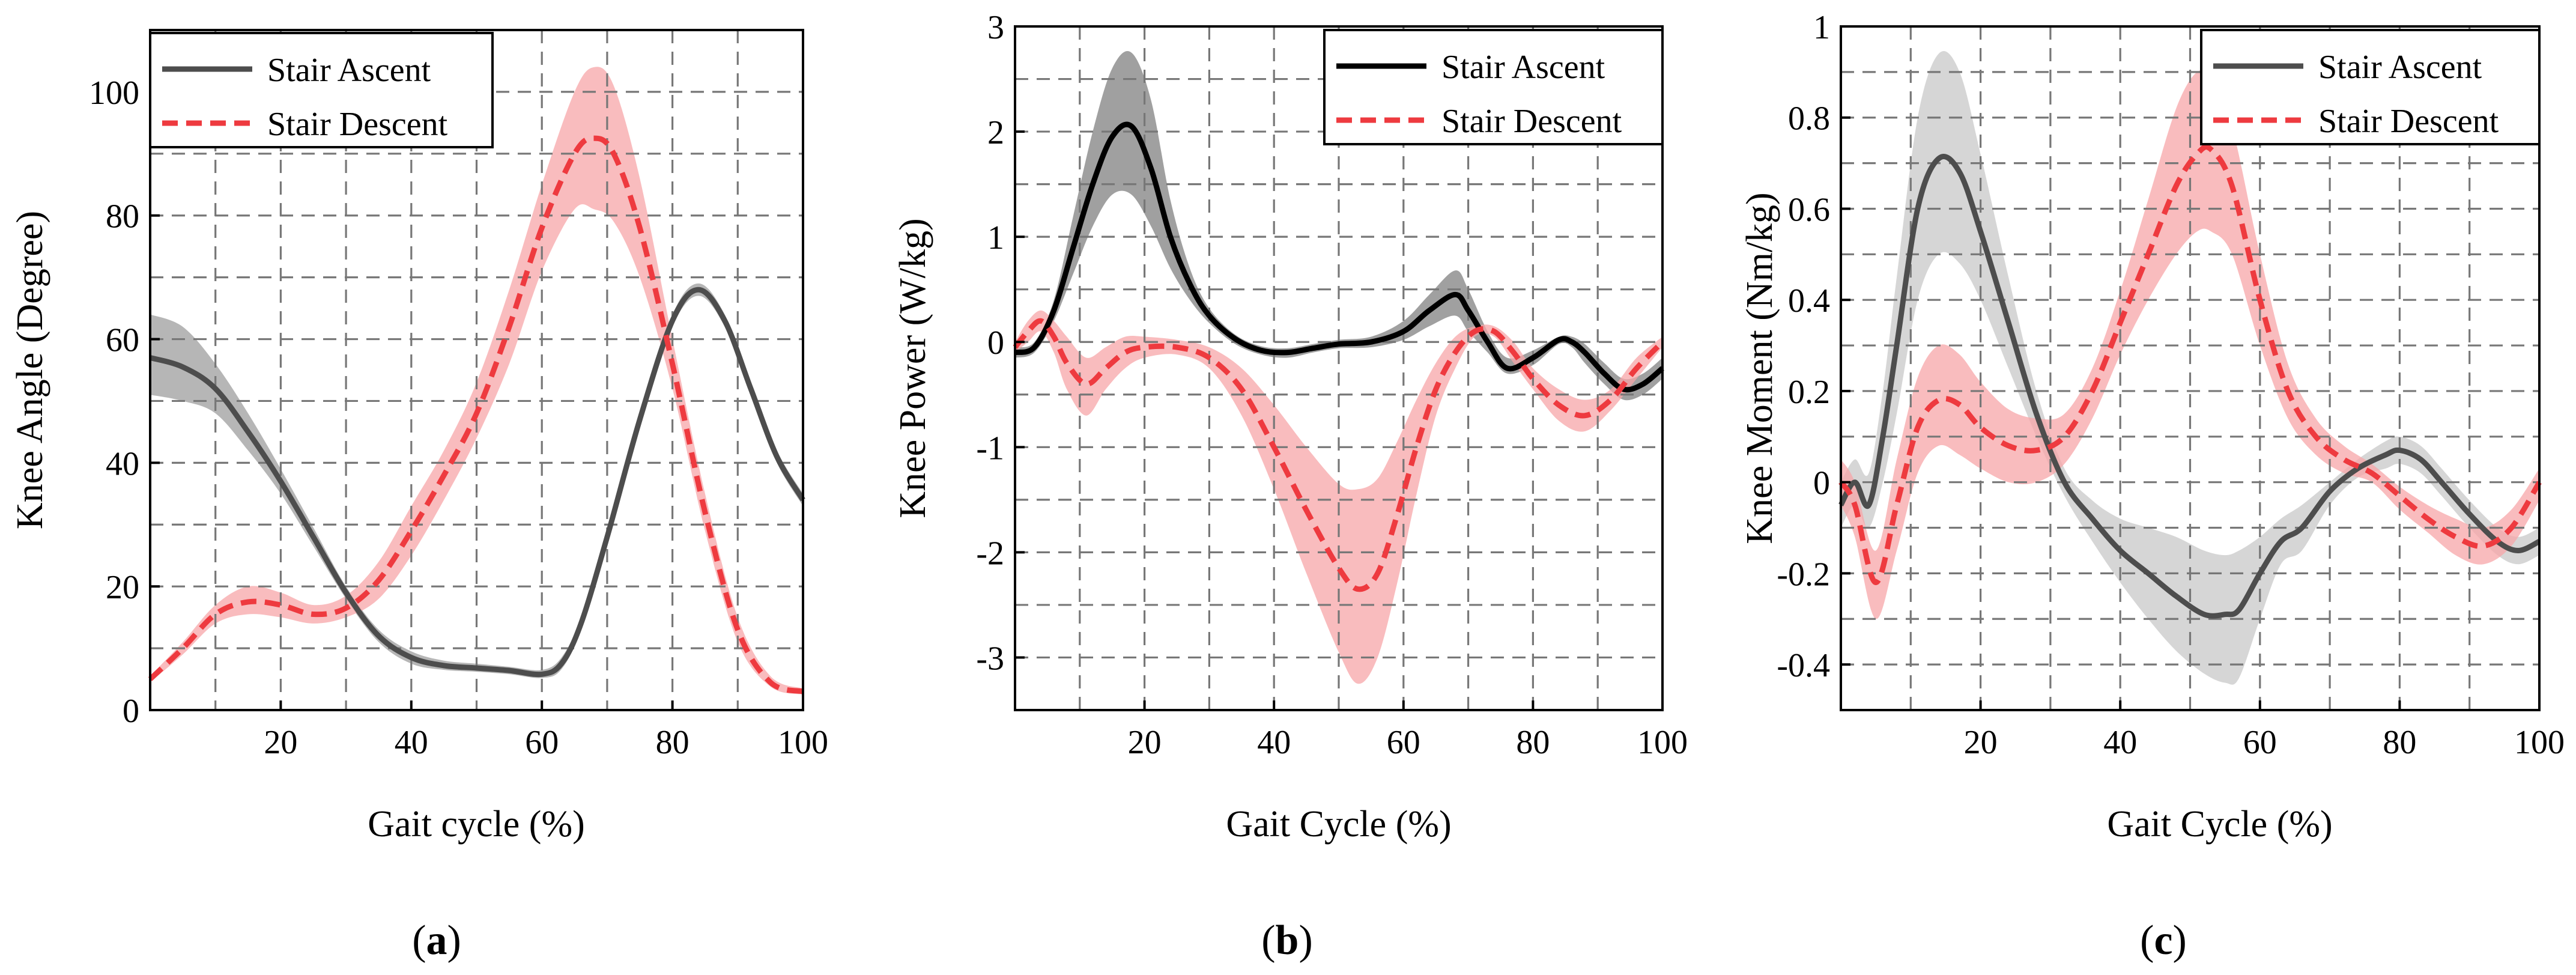 Image resolution: width=2576 pixels, height=975 pixels. Describe the element at coordinates (995, 28) in the screenshot. I see `y-tick-label: 3` at that location.